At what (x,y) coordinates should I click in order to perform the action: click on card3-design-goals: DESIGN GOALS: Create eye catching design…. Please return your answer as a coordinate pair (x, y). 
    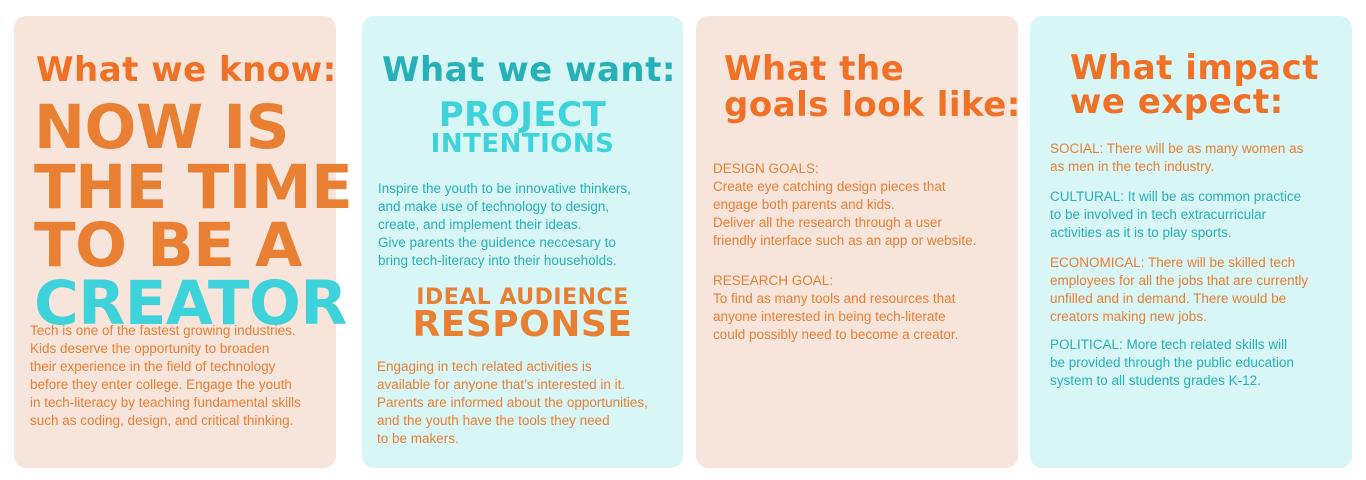
    Looking at the image, I should click on (845, 204).